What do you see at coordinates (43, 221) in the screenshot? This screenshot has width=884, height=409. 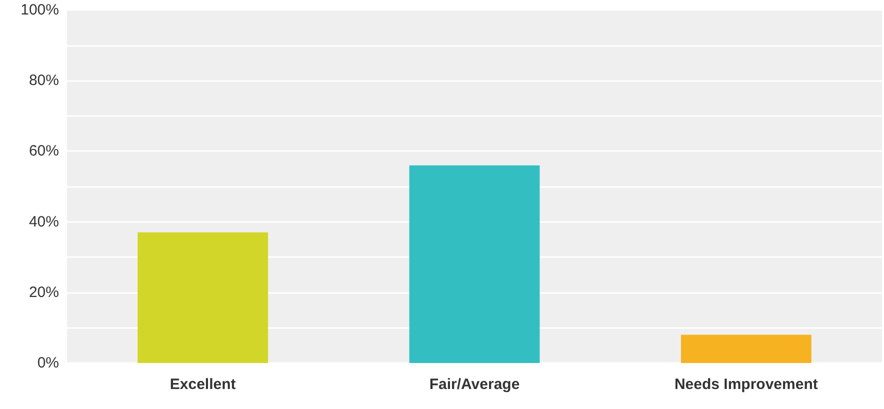 I see `y-tick-label: 40%` at bounding box center [43, 221].